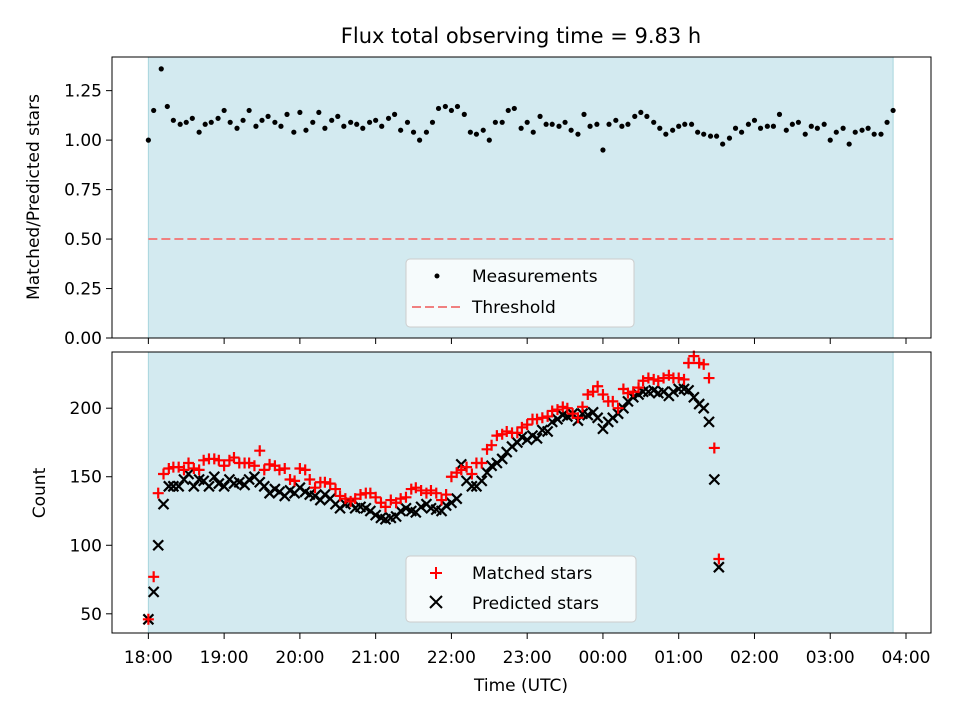  I want to click on legend-measurements-marker, so click(437, 276).